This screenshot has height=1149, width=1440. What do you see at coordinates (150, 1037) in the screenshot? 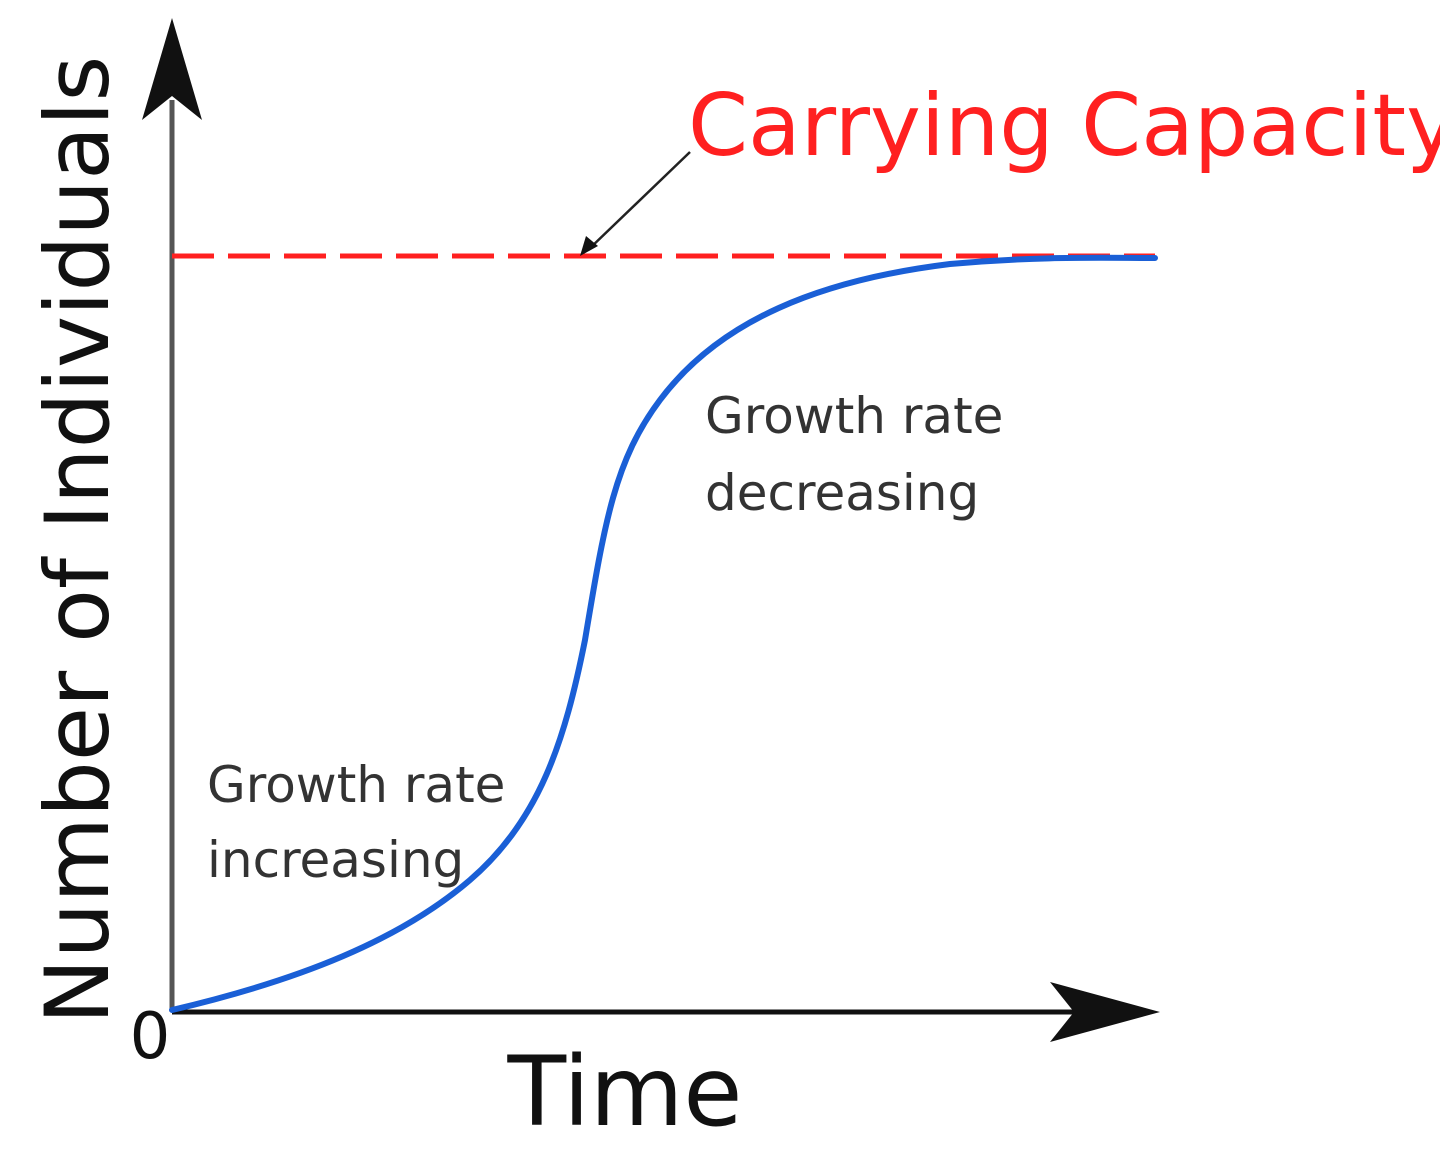
I see `origin-label: 0` at bounding box center [150, 1037].